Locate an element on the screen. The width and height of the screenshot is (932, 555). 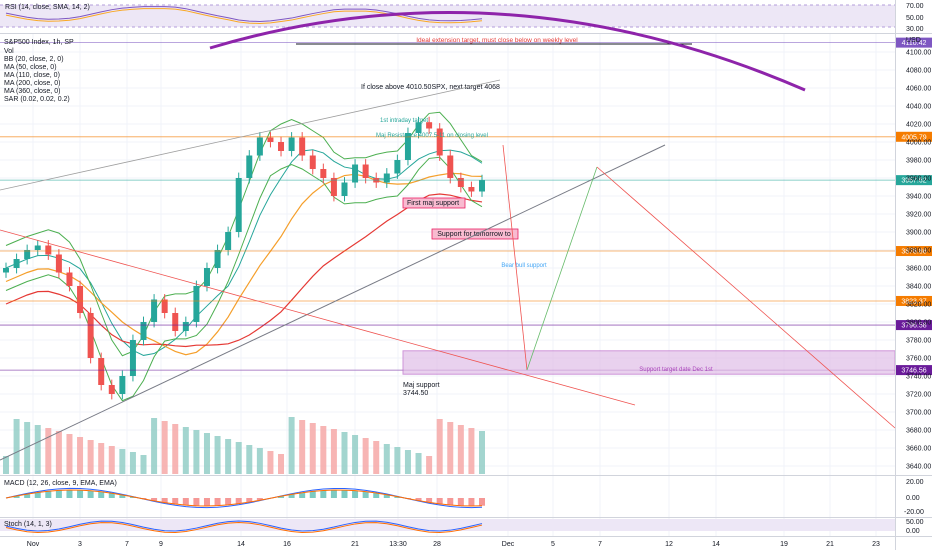
time-tick-label: 5 is located at coordinates (553, 544).